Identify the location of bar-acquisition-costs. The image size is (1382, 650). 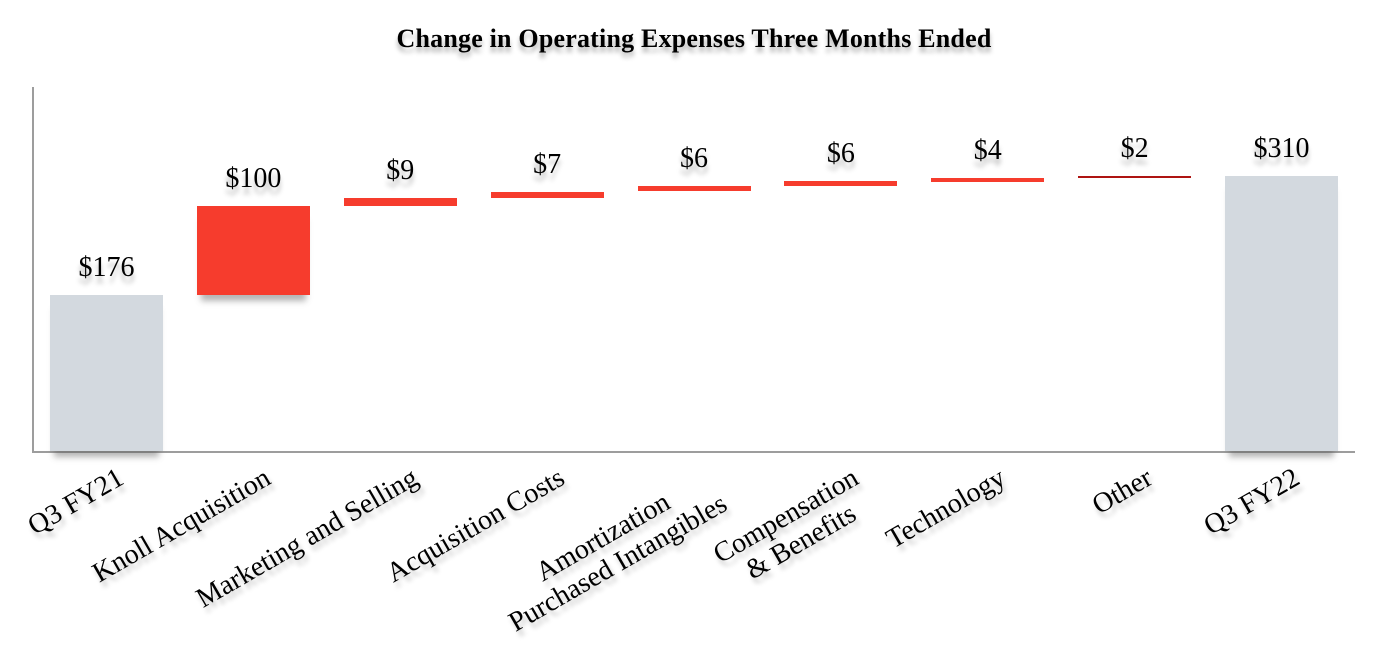
(547, 195).